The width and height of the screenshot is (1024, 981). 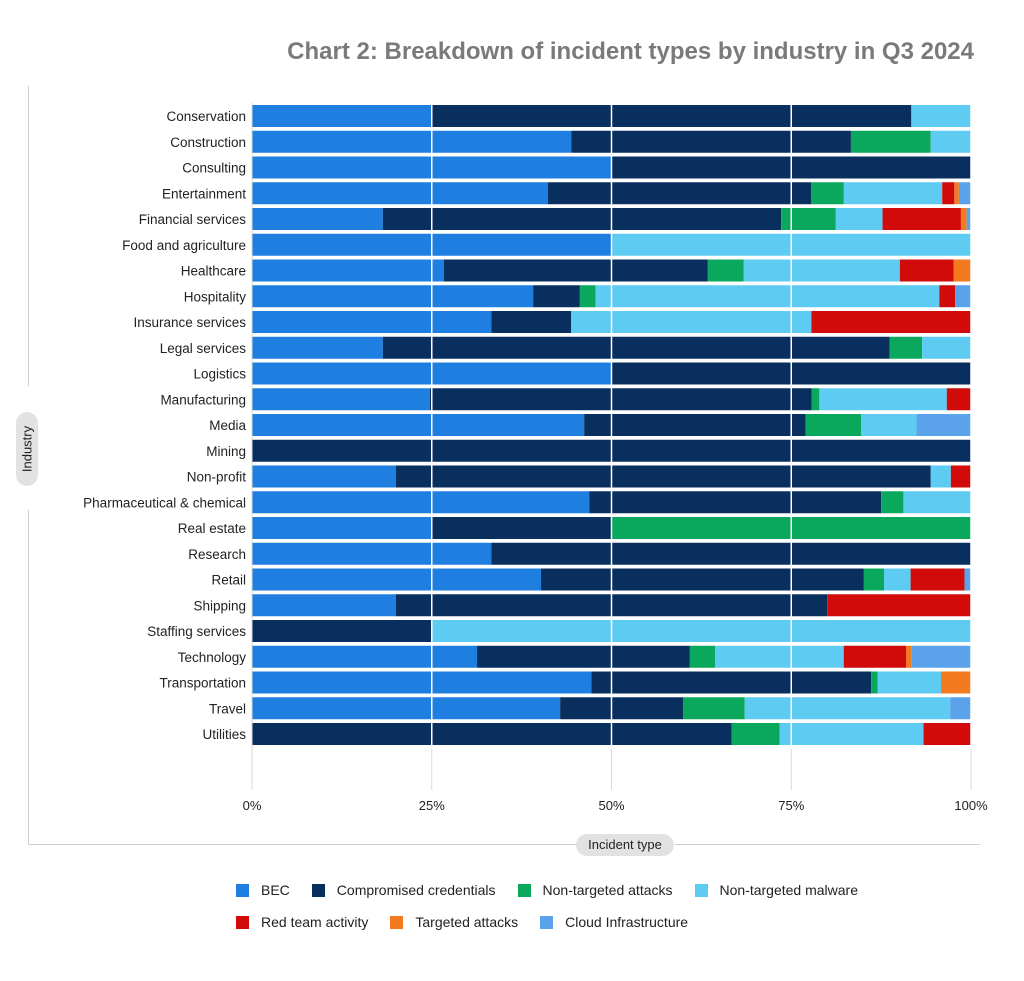 I want to click on category-label: Real estate, so click(x=212, y=528).